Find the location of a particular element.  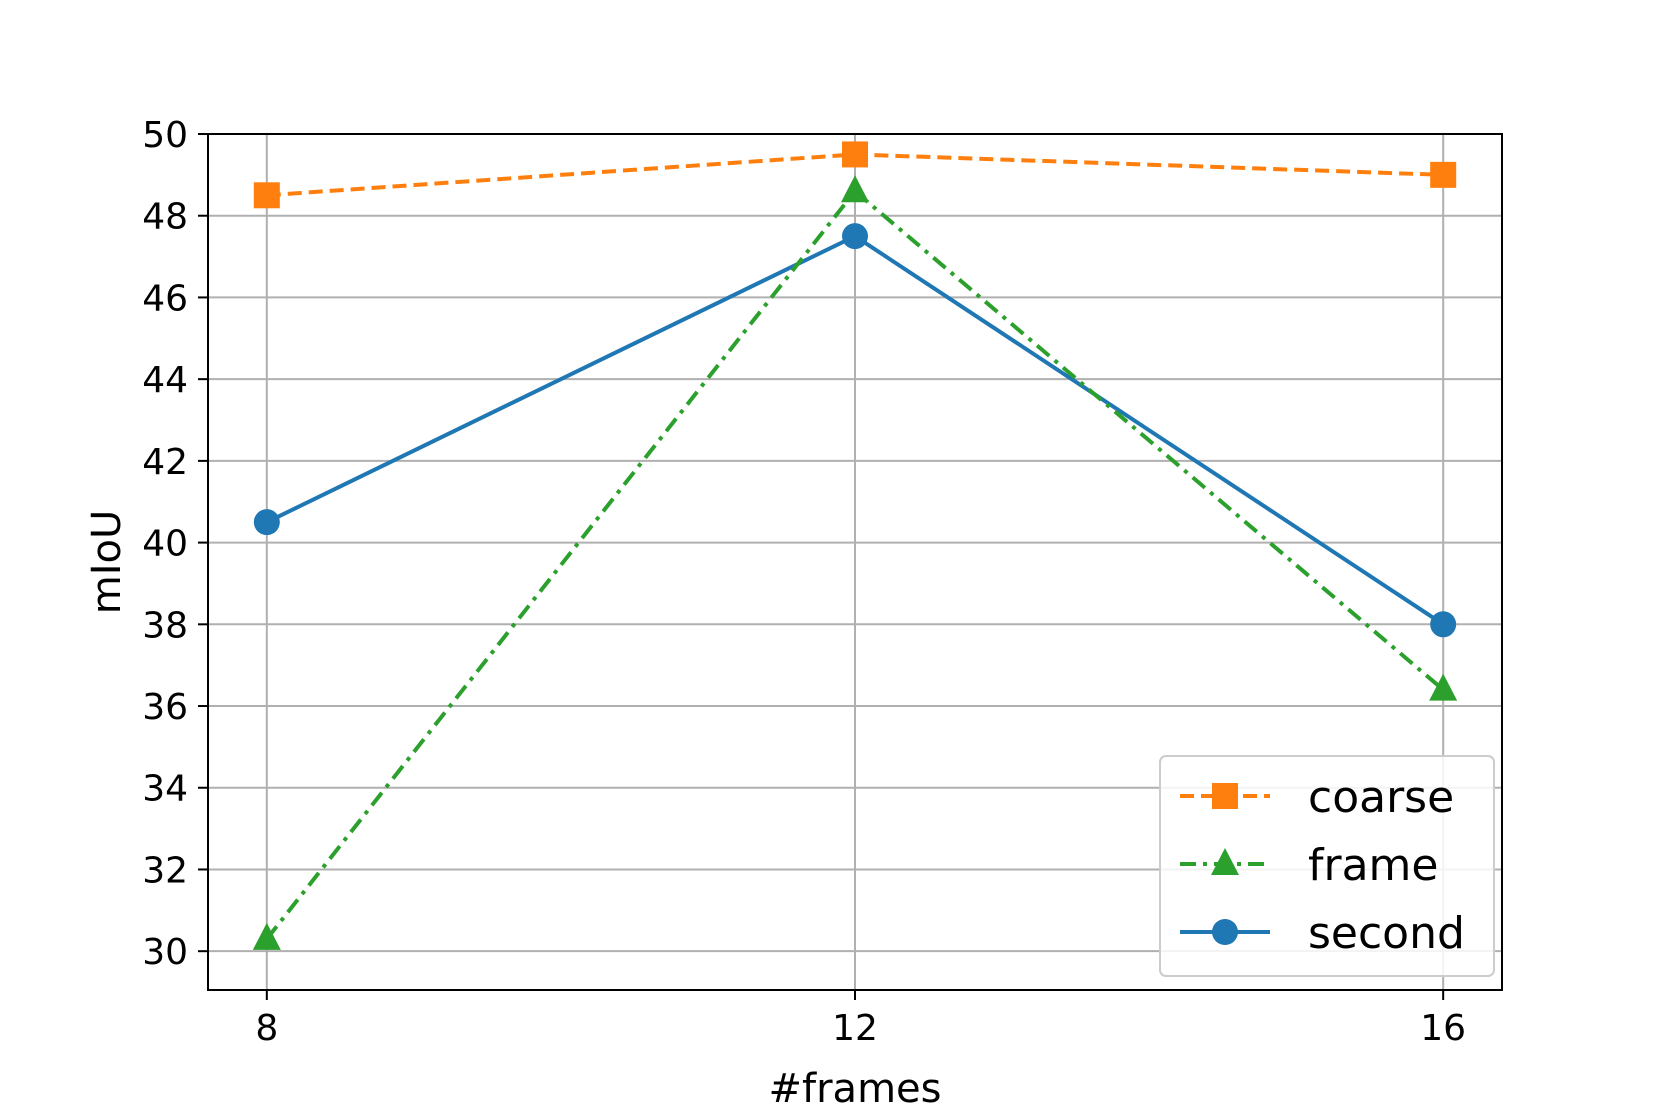

legend-marker-second is located at coordinates (1225, 932).